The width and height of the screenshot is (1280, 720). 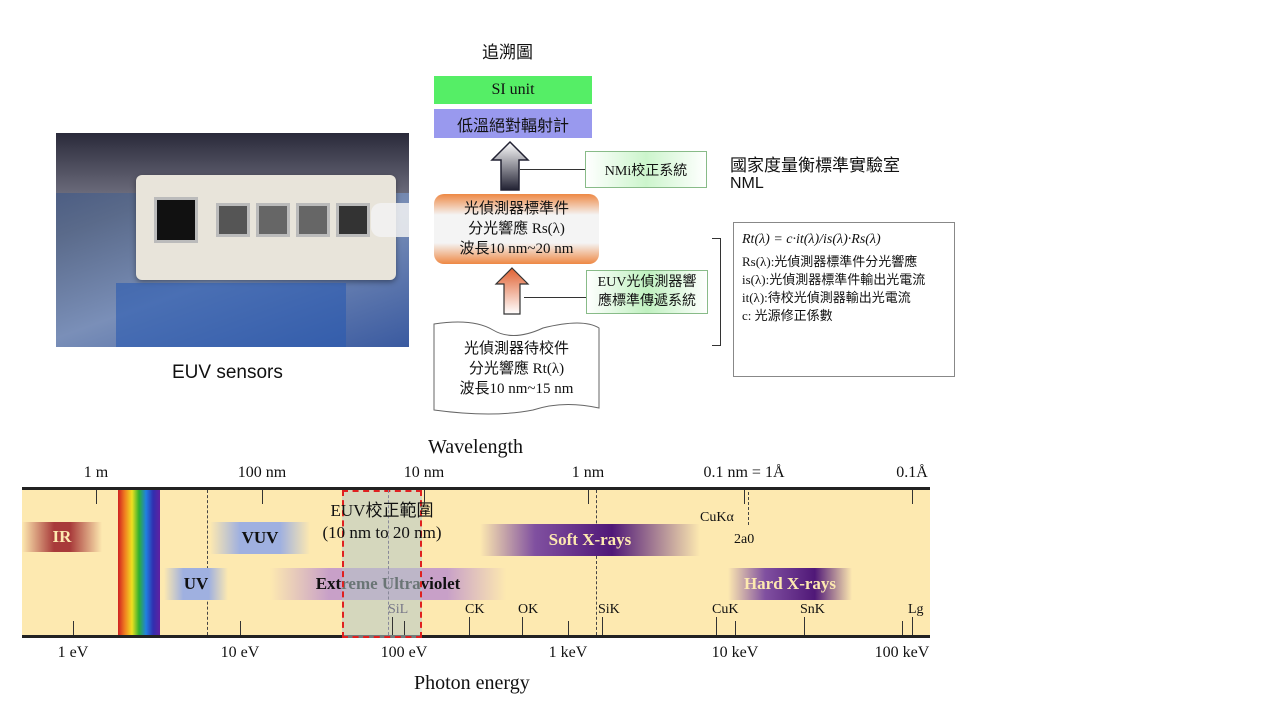 What do you see at coordinates (834, 279) in the screenshot?
I see `formula-def: is(λ):光偵測器標準件輸出光電流` at bounding box center [834, 279].